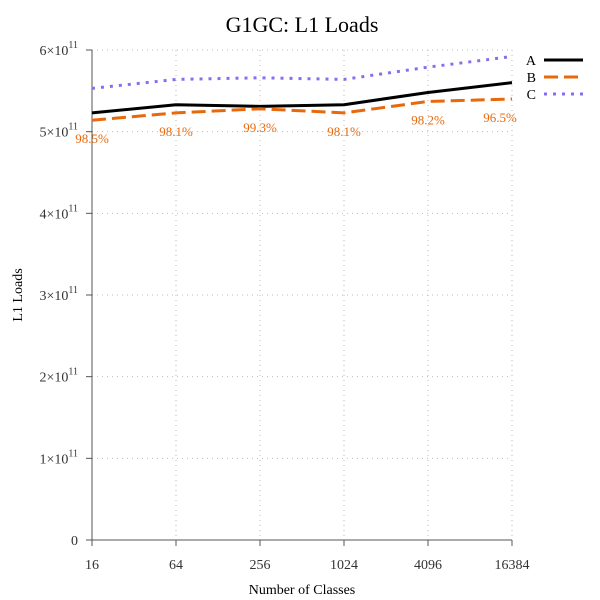 This screenshot has height=600, width=600. I want to click on x-tick-label: 16384, so click(512, 565).